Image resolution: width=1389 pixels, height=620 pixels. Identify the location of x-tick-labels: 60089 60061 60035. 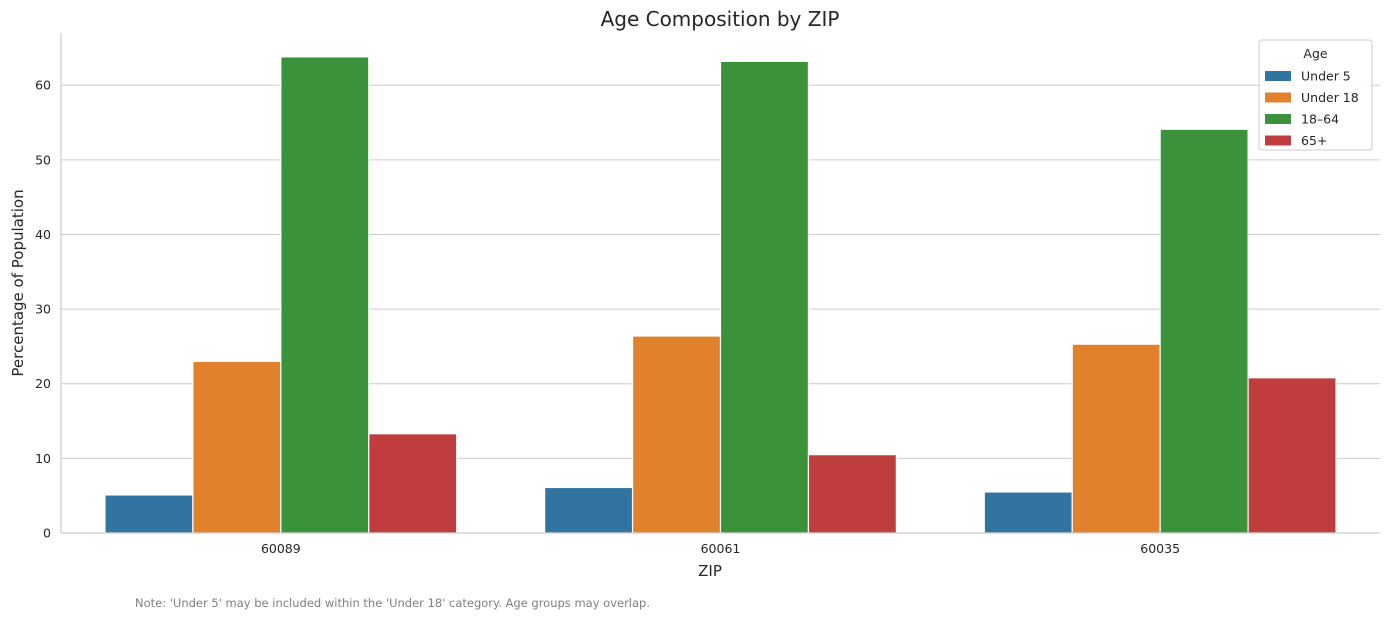
(720, 548).